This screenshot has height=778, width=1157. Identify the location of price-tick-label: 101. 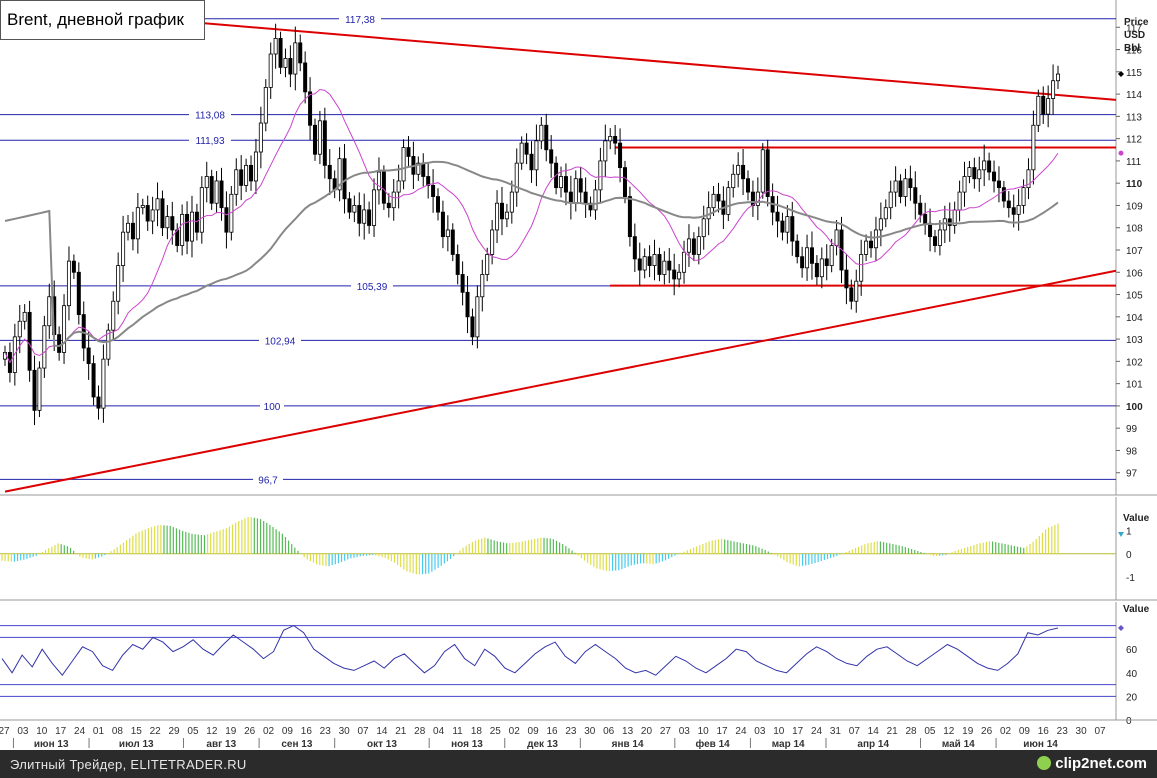
(1134, 385).